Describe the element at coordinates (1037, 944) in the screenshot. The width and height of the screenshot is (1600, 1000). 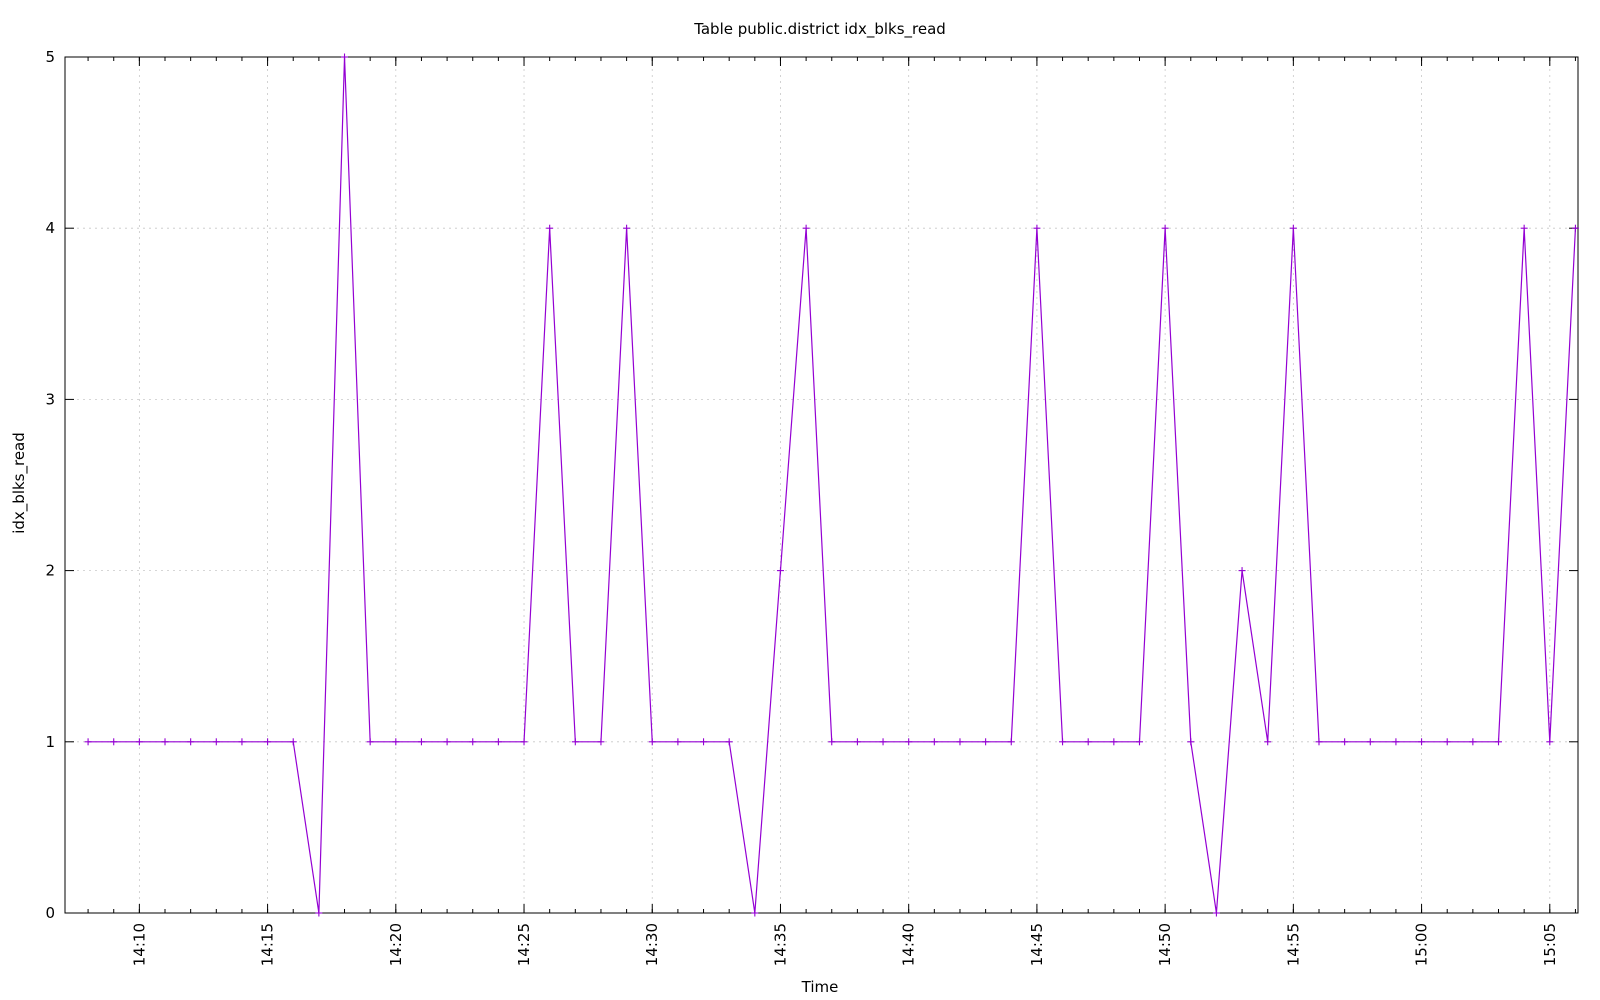
I see `x-tick-label: 14:45` at that location.